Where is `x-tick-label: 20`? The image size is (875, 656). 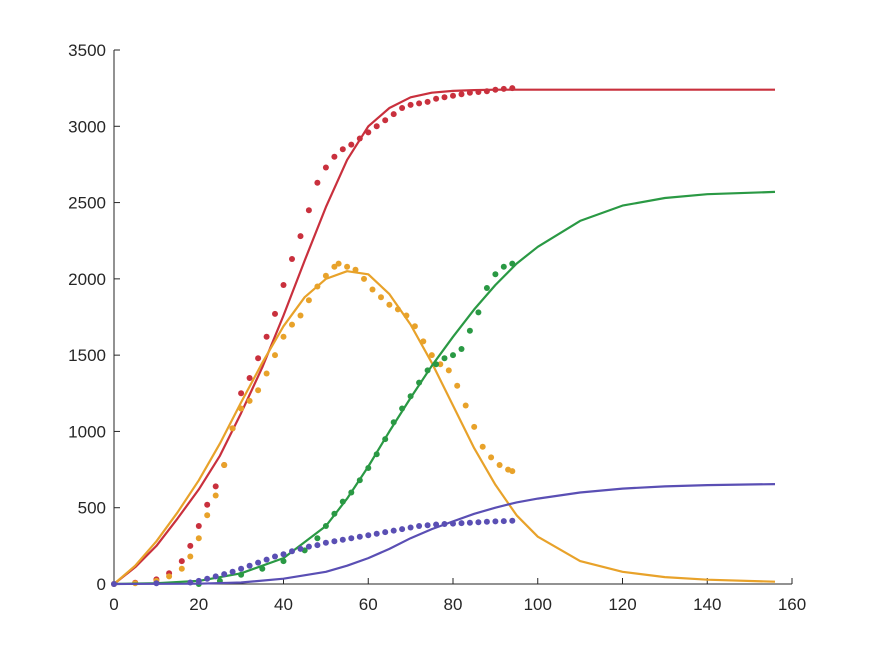 x-tick-label: 20 is located at coordinates (198, 604).